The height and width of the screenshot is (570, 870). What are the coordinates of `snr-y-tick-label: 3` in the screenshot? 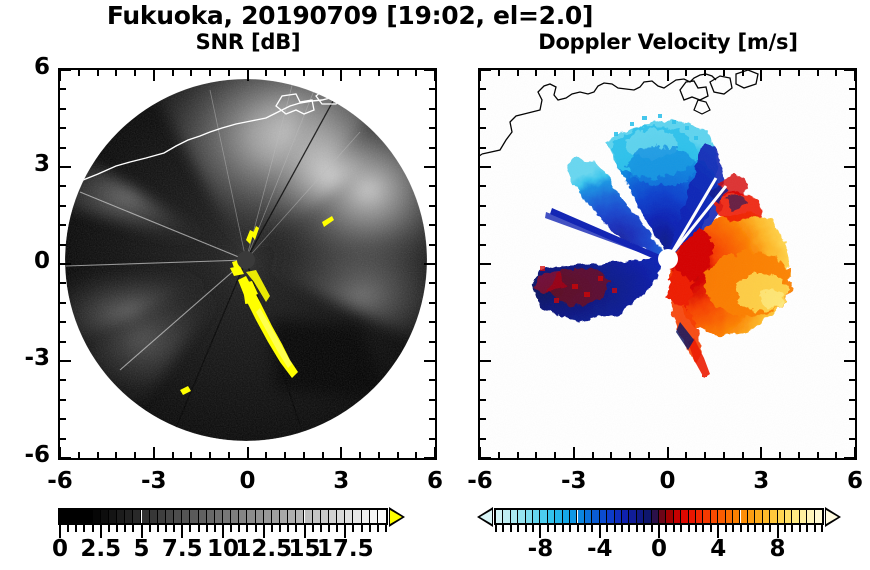 It's located at (41, 164).